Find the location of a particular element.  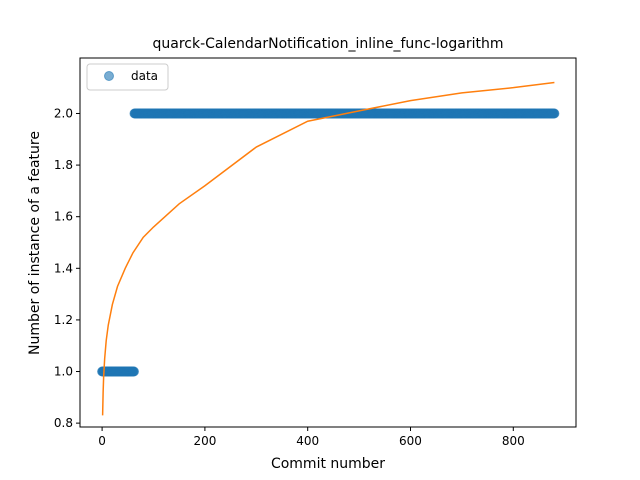

x-tick-label: 400 is located at coordinates (307, 441).